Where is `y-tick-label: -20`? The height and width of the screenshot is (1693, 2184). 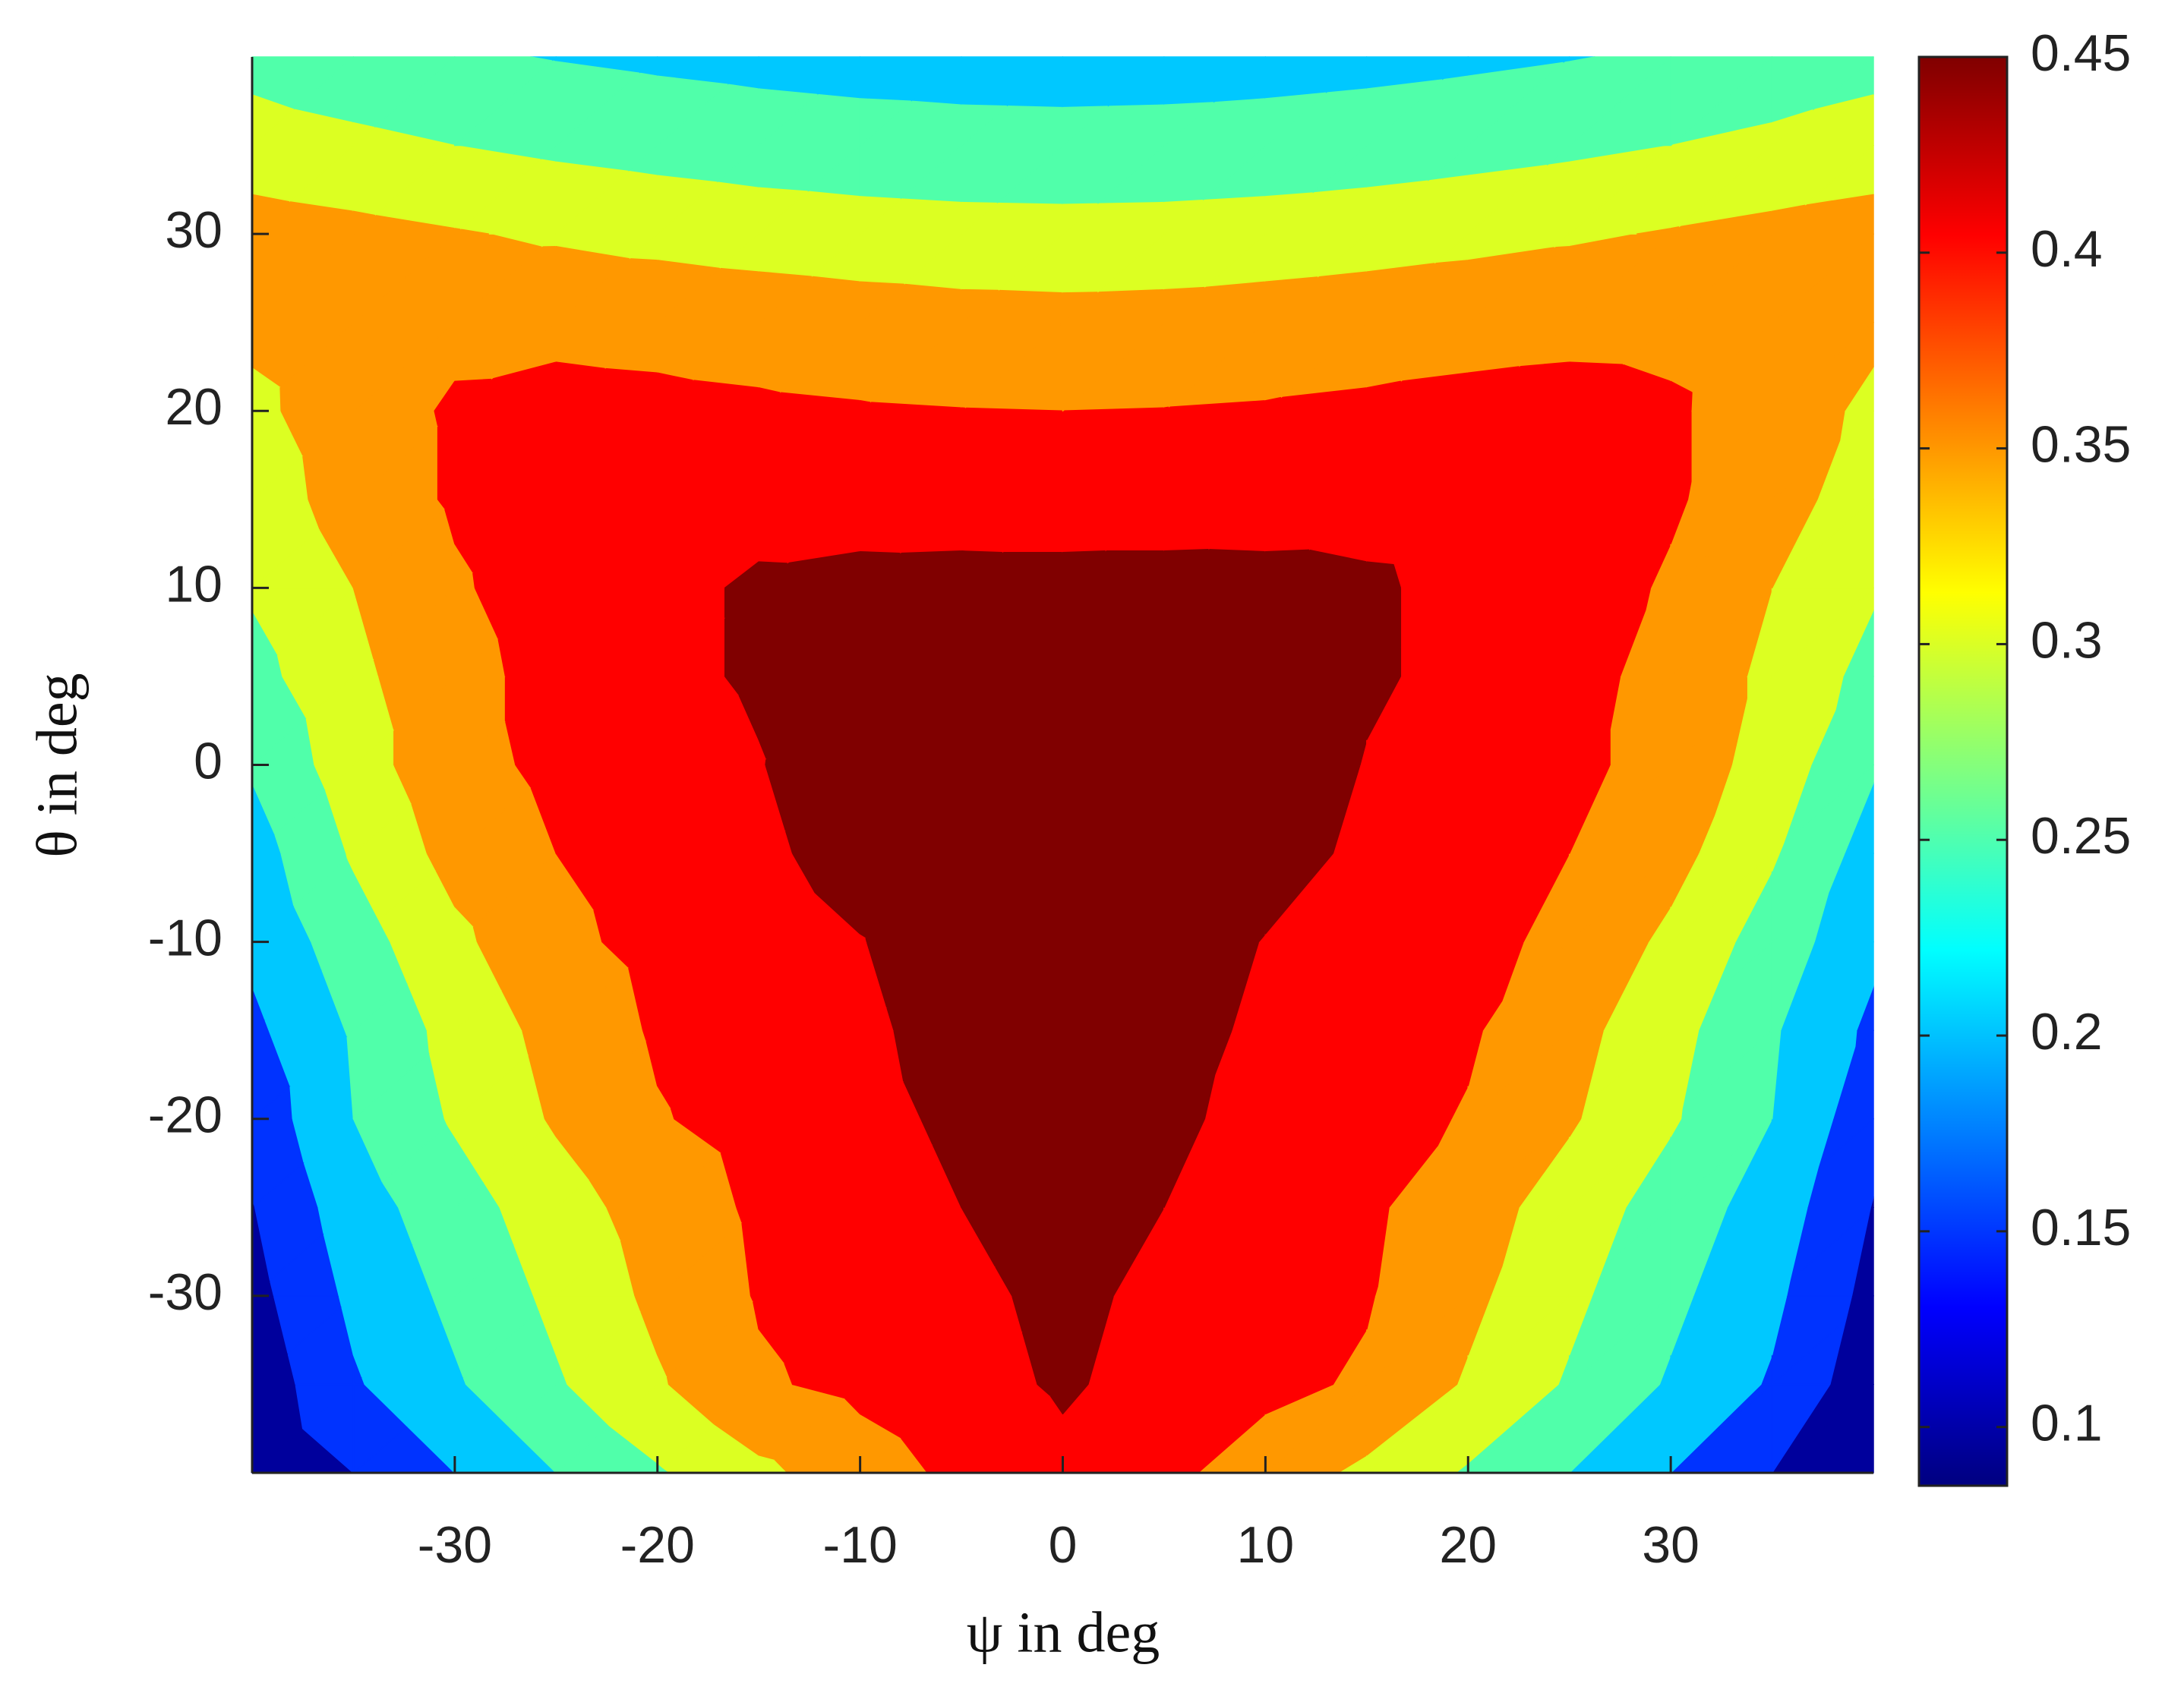 y-tick-label: -20 is located at coordinates (185, 1115).